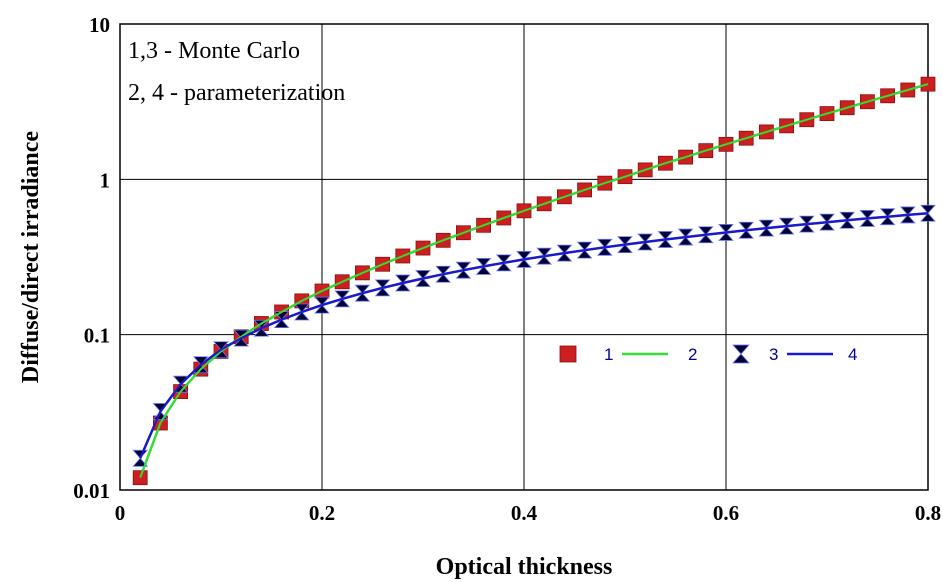  Describe the element at coordinates (105, 180) in the screenshot. I see `y-tick-label: 1` at that location.